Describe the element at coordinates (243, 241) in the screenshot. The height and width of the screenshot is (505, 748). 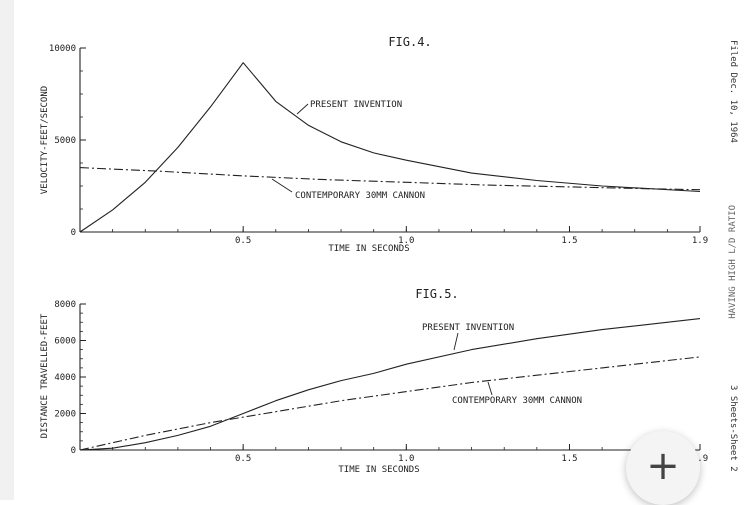
I see `fig4-x-tick-label: 0.5` at that location.